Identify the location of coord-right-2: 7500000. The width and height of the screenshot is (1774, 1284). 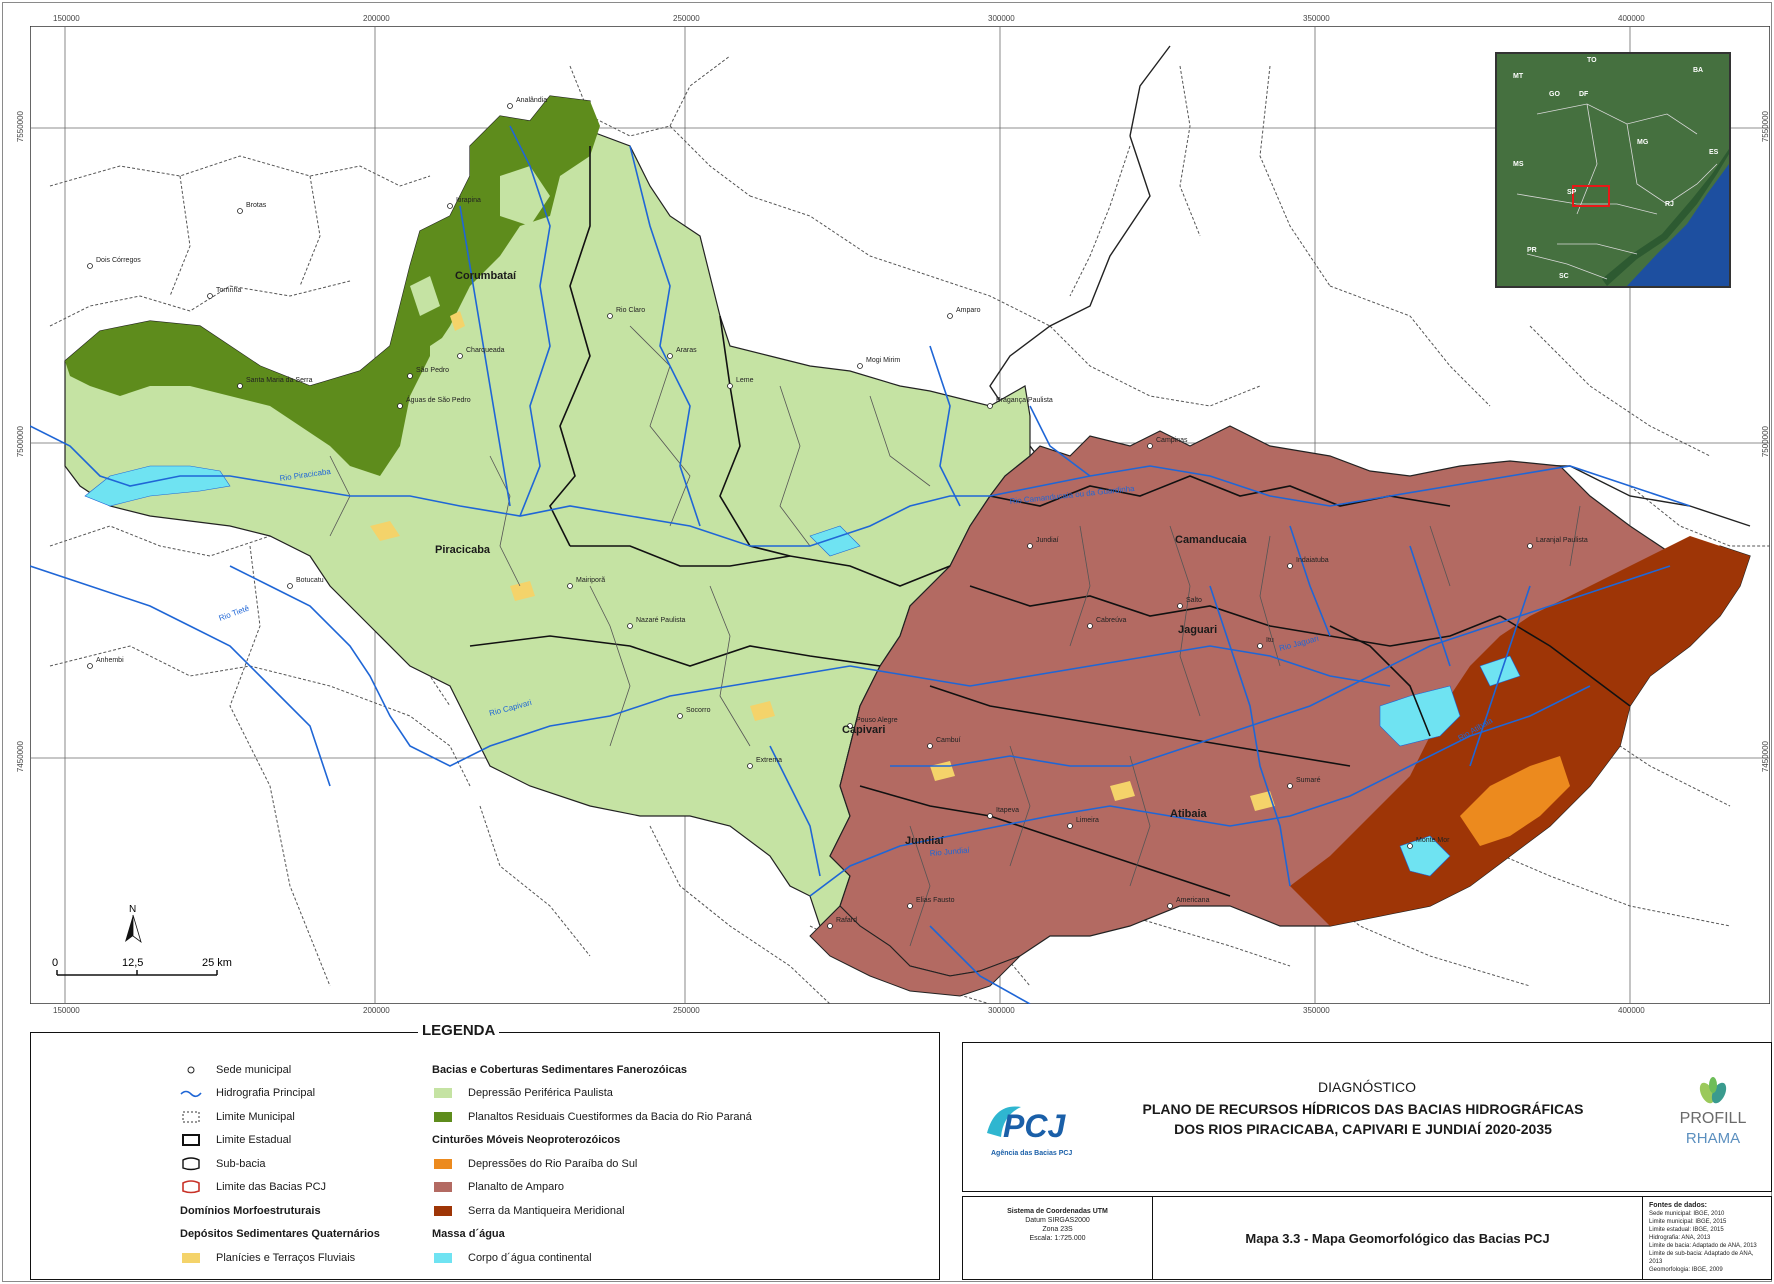
(1765, 442).